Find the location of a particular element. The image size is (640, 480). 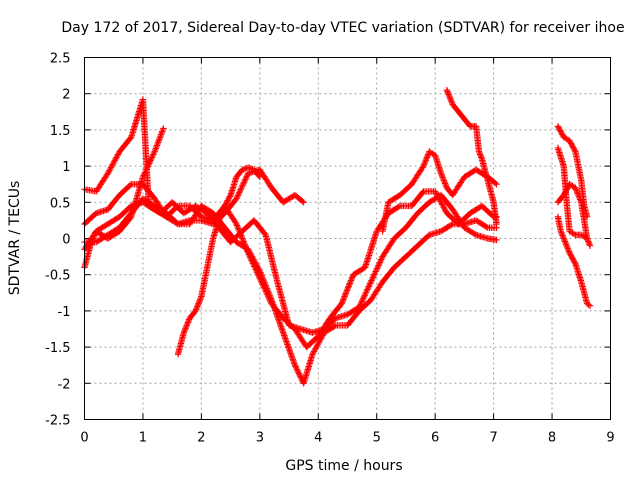

x-tick-label: 0 is located at coordinates (84, 438).